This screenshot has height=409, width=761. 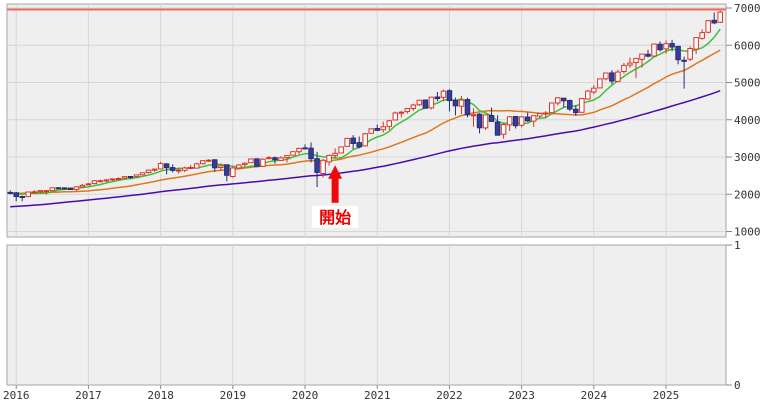 I want to click on x-axis-label: 2020, so click(x=305, y=395).